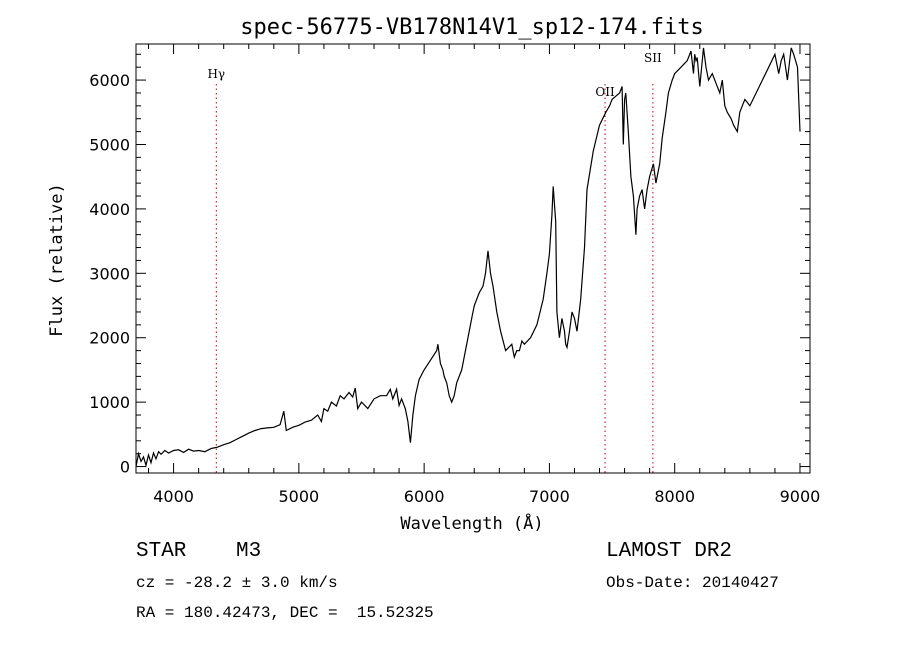 The height and width of the screenshot is (650, 900). Describe the element at coordinates (109, 338) in the screenshot. I see `y-tick-label-2000: 2000` at that location.